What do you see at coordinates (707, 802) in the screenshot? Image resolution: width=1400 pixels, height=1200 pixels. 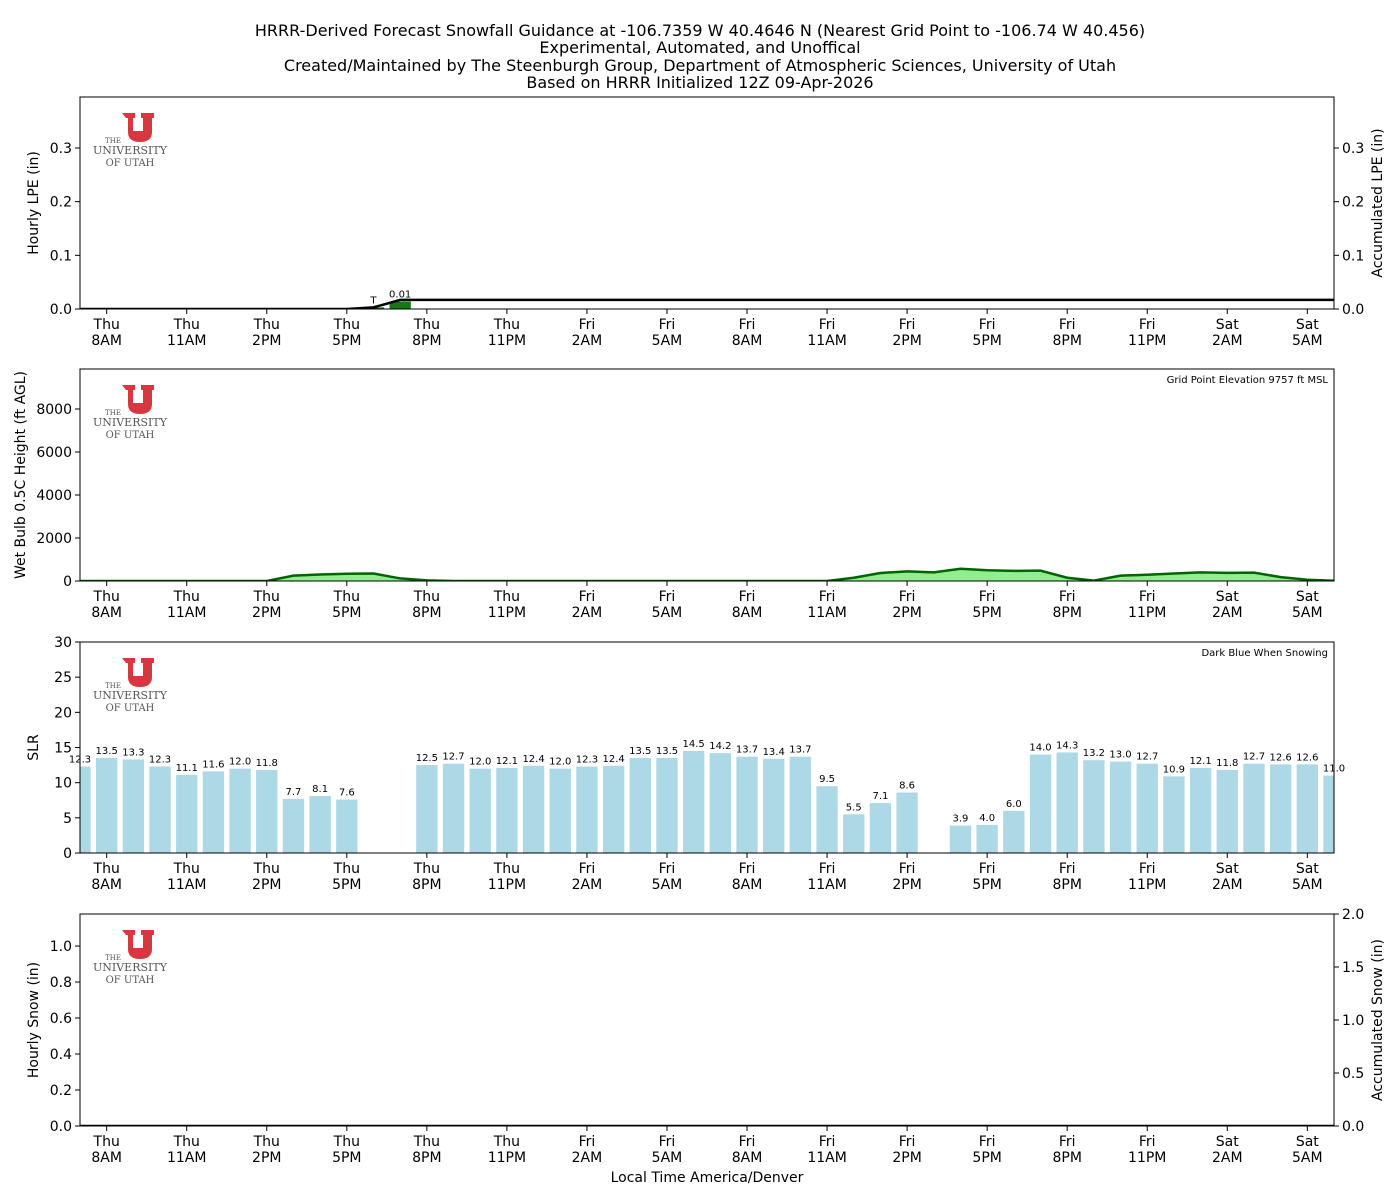 I see `plot-area` at bounding box center [707, 802].